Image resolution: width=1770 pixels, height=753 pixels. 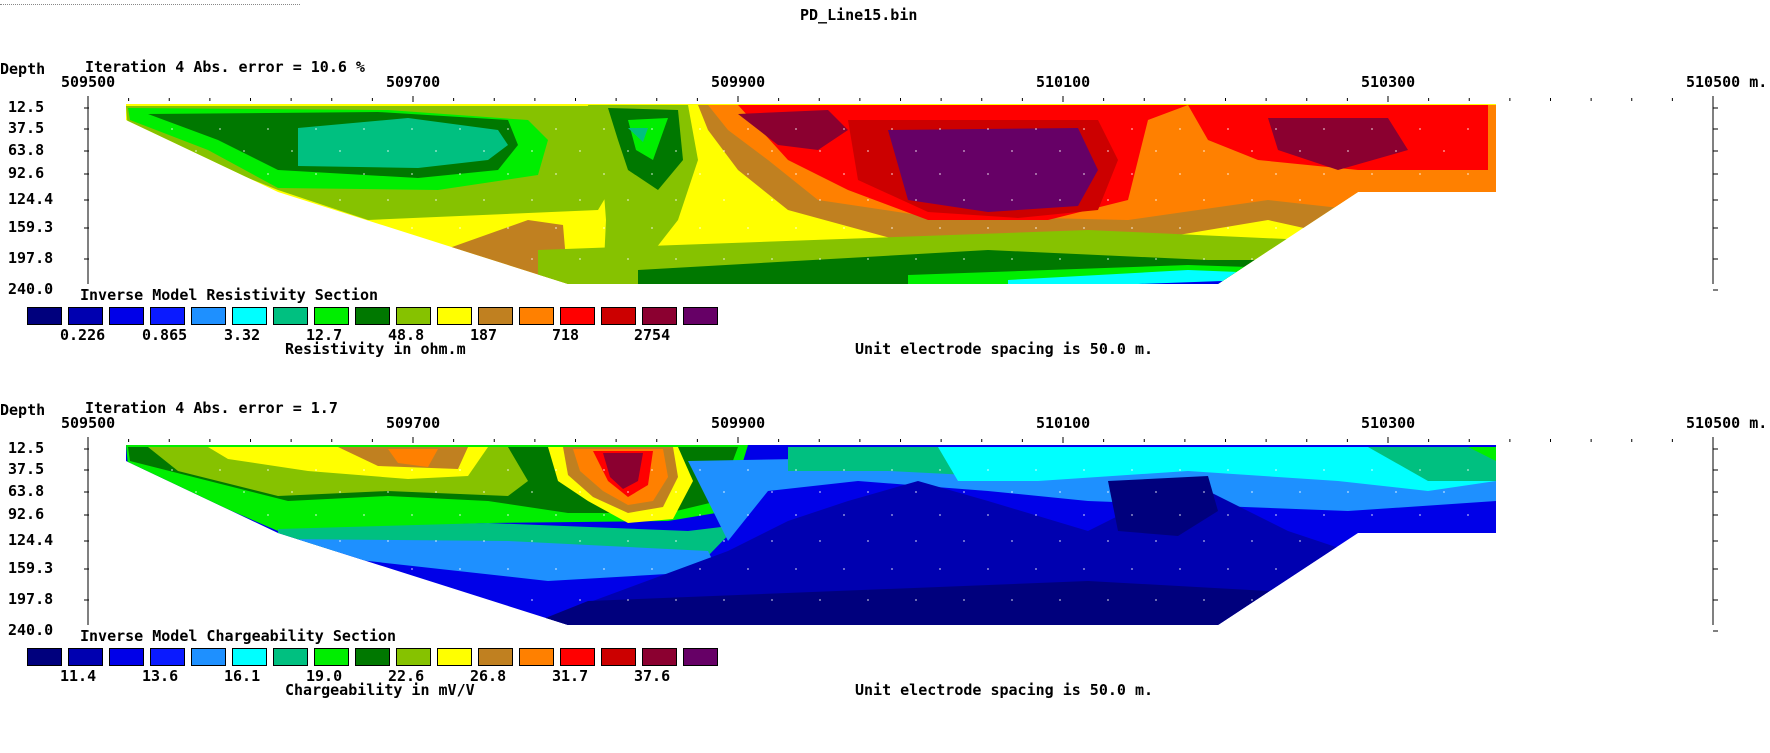 What do you see at coordinates (31, 258) in the screenshot?
I see `res-depth-tick-label: 197.8` at bounding box center [31, 258].